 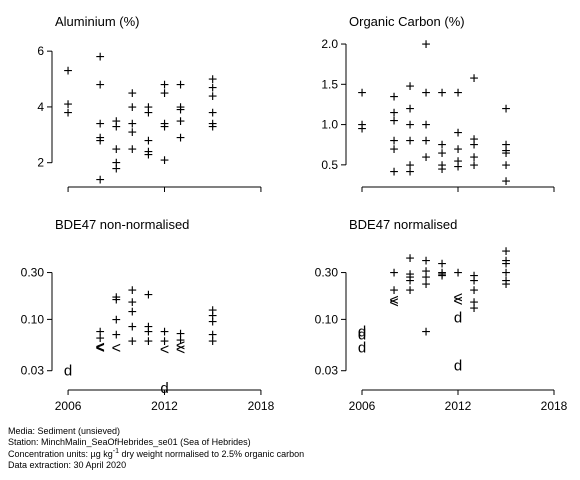 What do you see at coordinates (97, 21) in the screenshot?
I see `panel-title: Aluminium (%)` at bounding box center [97, 21].